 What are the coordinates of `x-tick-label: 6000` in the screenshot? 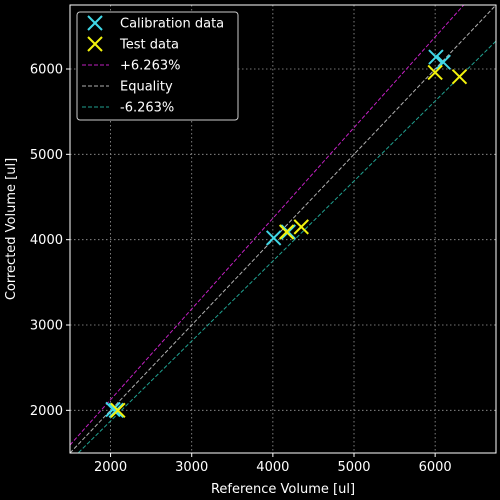 It's located at (435, 467).